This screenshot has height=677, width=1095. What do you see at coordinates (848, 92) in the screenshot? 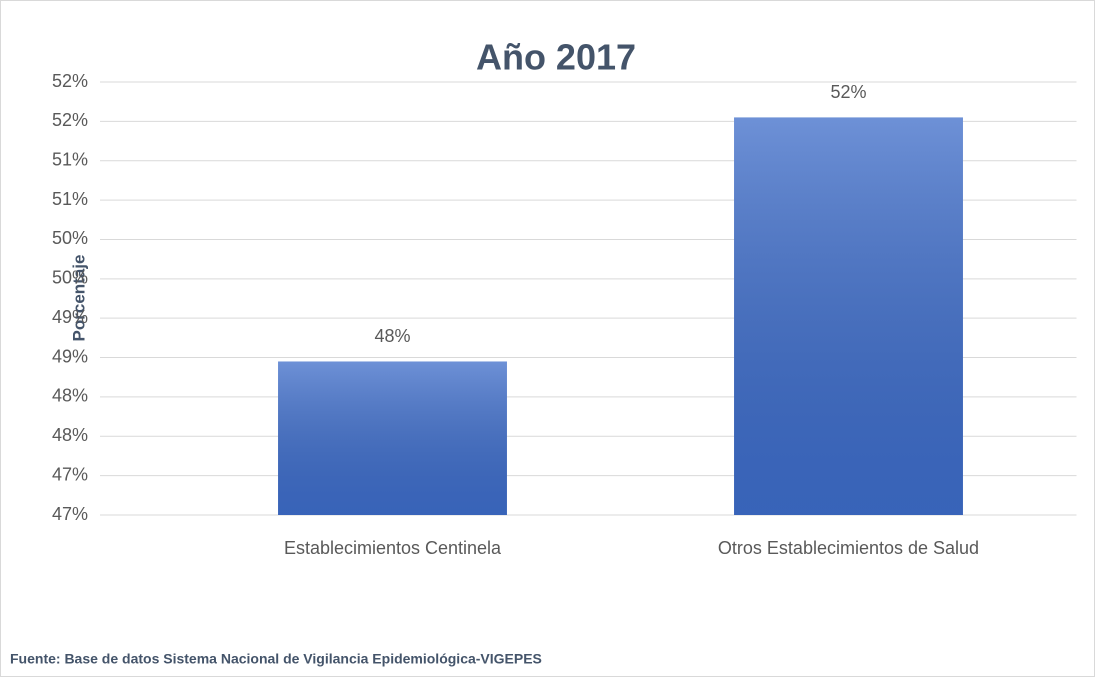
I see `data-label: 52%` at bounding box center [848, 92].